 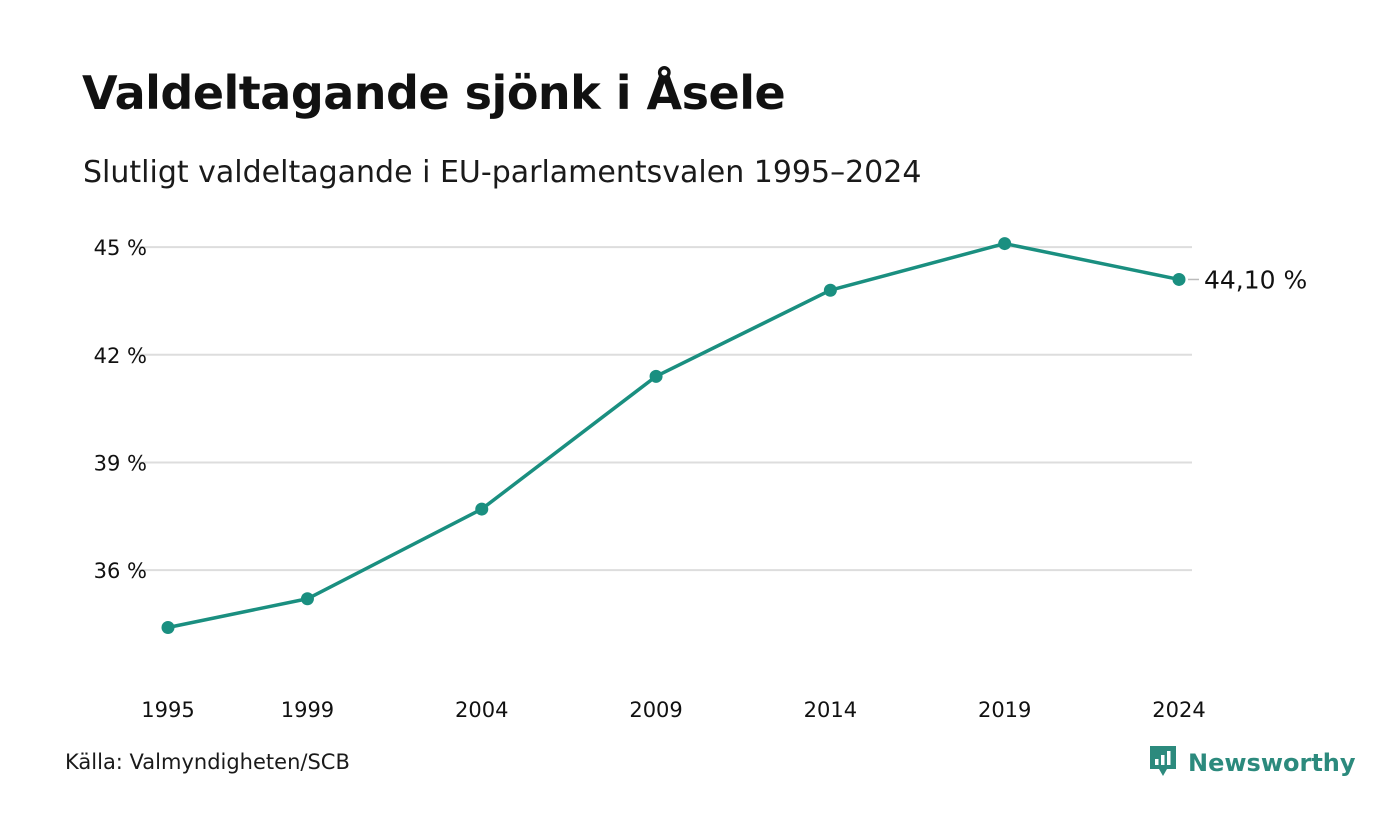 I want to click on brand-logo: Newsworthy, so click(x=1252, y=763).